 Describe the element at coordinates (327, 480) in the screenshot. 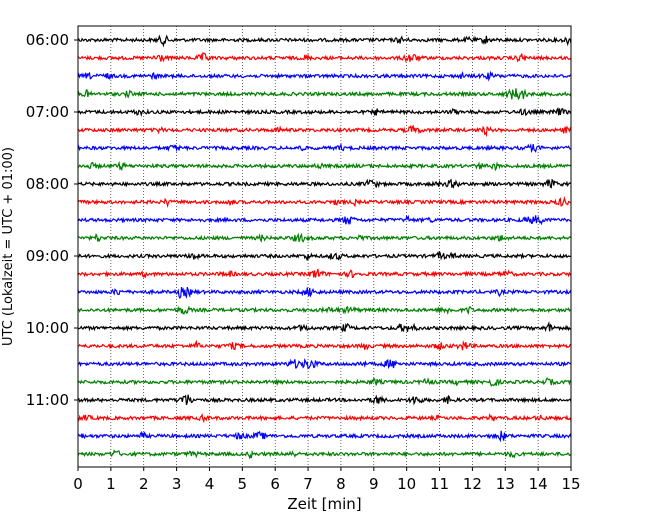

I see `x-axis-ticks: 0 1 2 3 4 5 6 7 8 9 10 11 12 13 14 15` at that location.